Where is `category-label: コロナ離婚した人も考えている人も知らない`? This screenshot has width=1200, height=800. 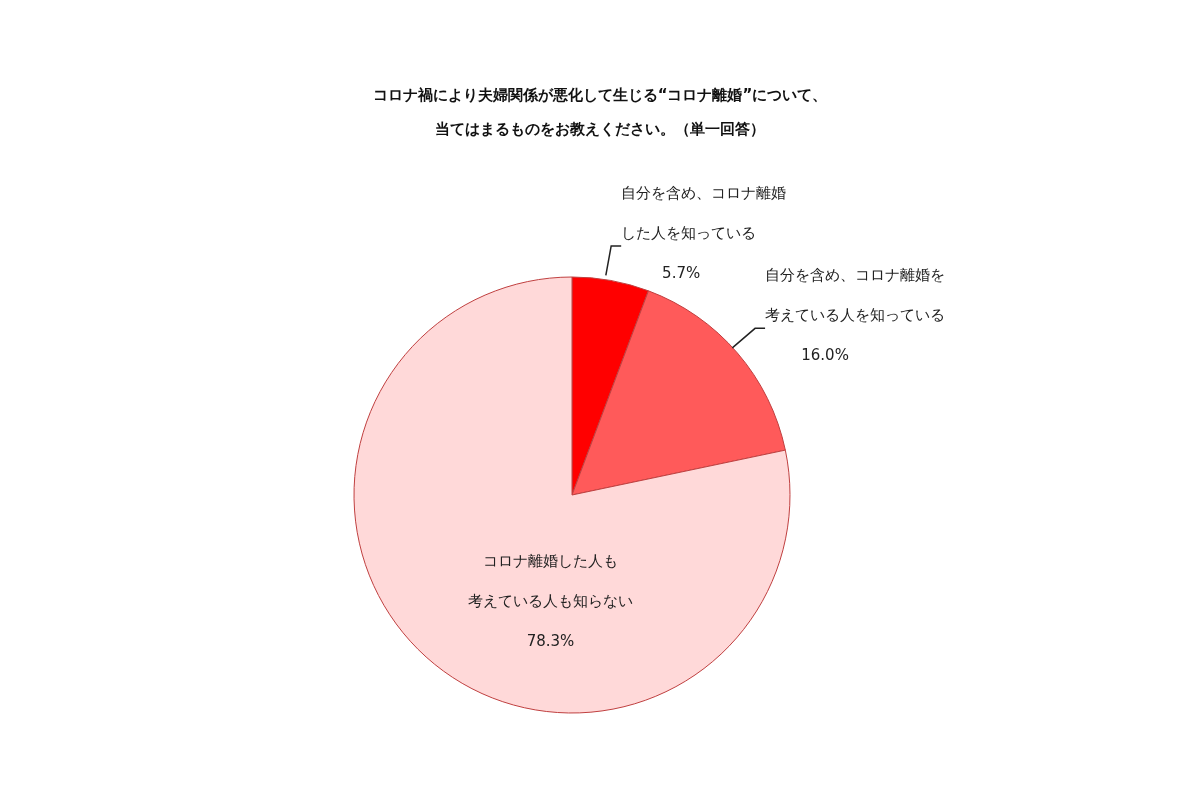
category-label: コロナ離婚した人も考えている人も知らない is located at coordinates (551, 581).